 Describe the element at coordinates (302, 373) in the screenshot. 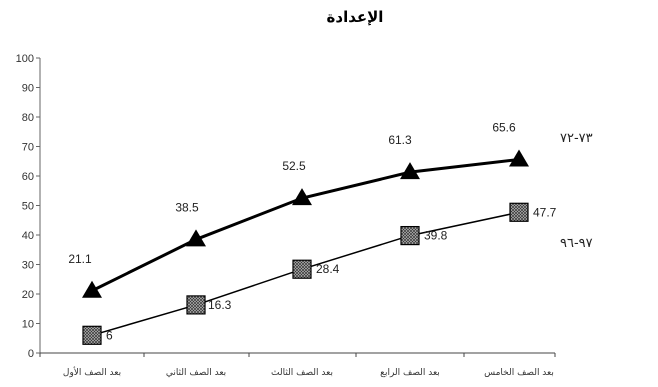

I see `x-tick-label: بعد الصف الثالث` at that location.